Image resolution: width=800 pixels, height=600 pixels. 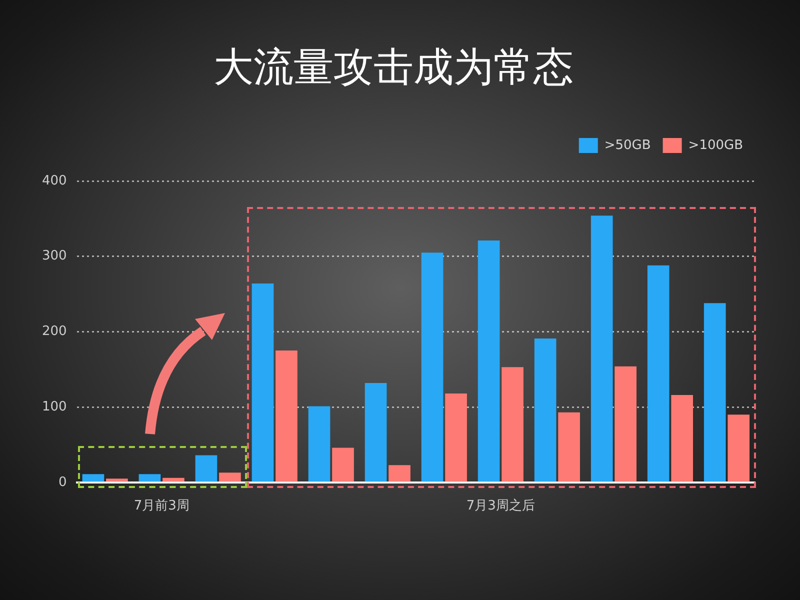 I want to click on chart-title: 大流量攻击成为常态, so click(x=394, y=67).